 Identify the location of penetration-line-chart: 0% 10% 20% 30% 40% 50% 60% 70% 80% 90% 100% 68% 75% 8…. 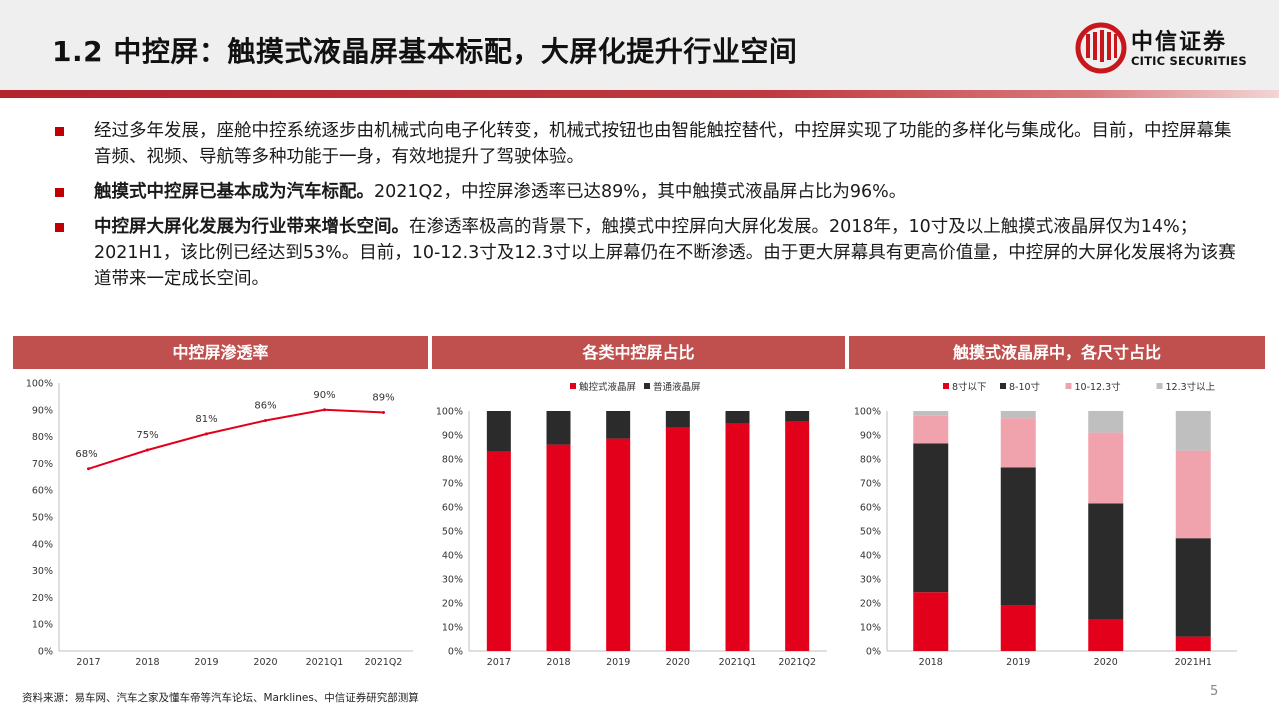
(219, 523).